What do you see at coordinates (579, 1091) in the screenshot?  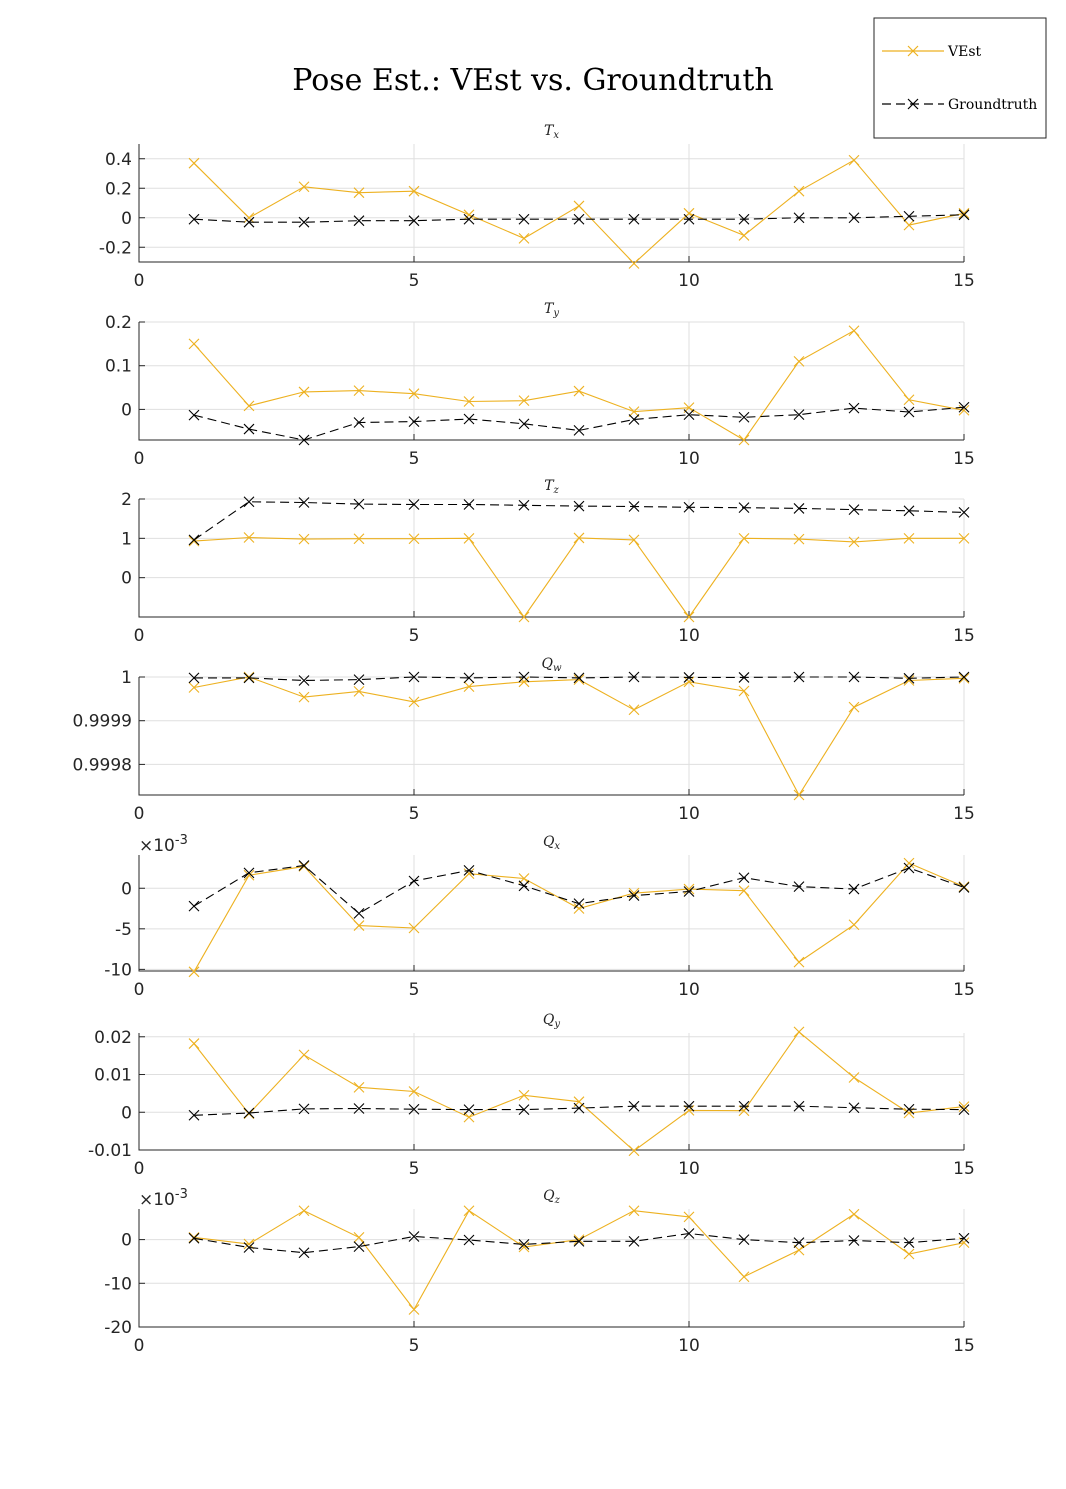 I see `series-line-vest-qy` at bounding box center [579, 1091].